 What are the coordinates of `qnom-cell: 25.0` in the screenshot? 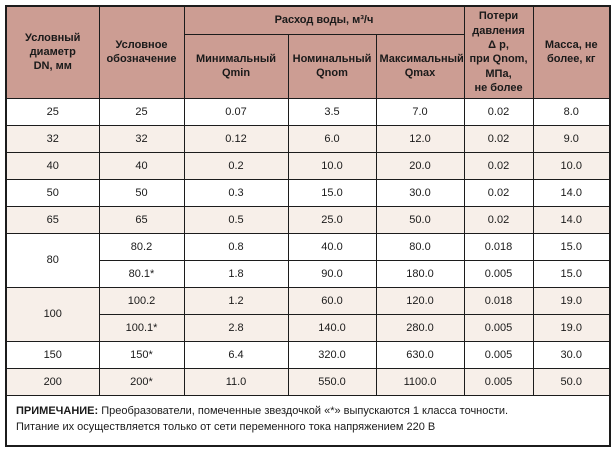 It's located at (332, 219).